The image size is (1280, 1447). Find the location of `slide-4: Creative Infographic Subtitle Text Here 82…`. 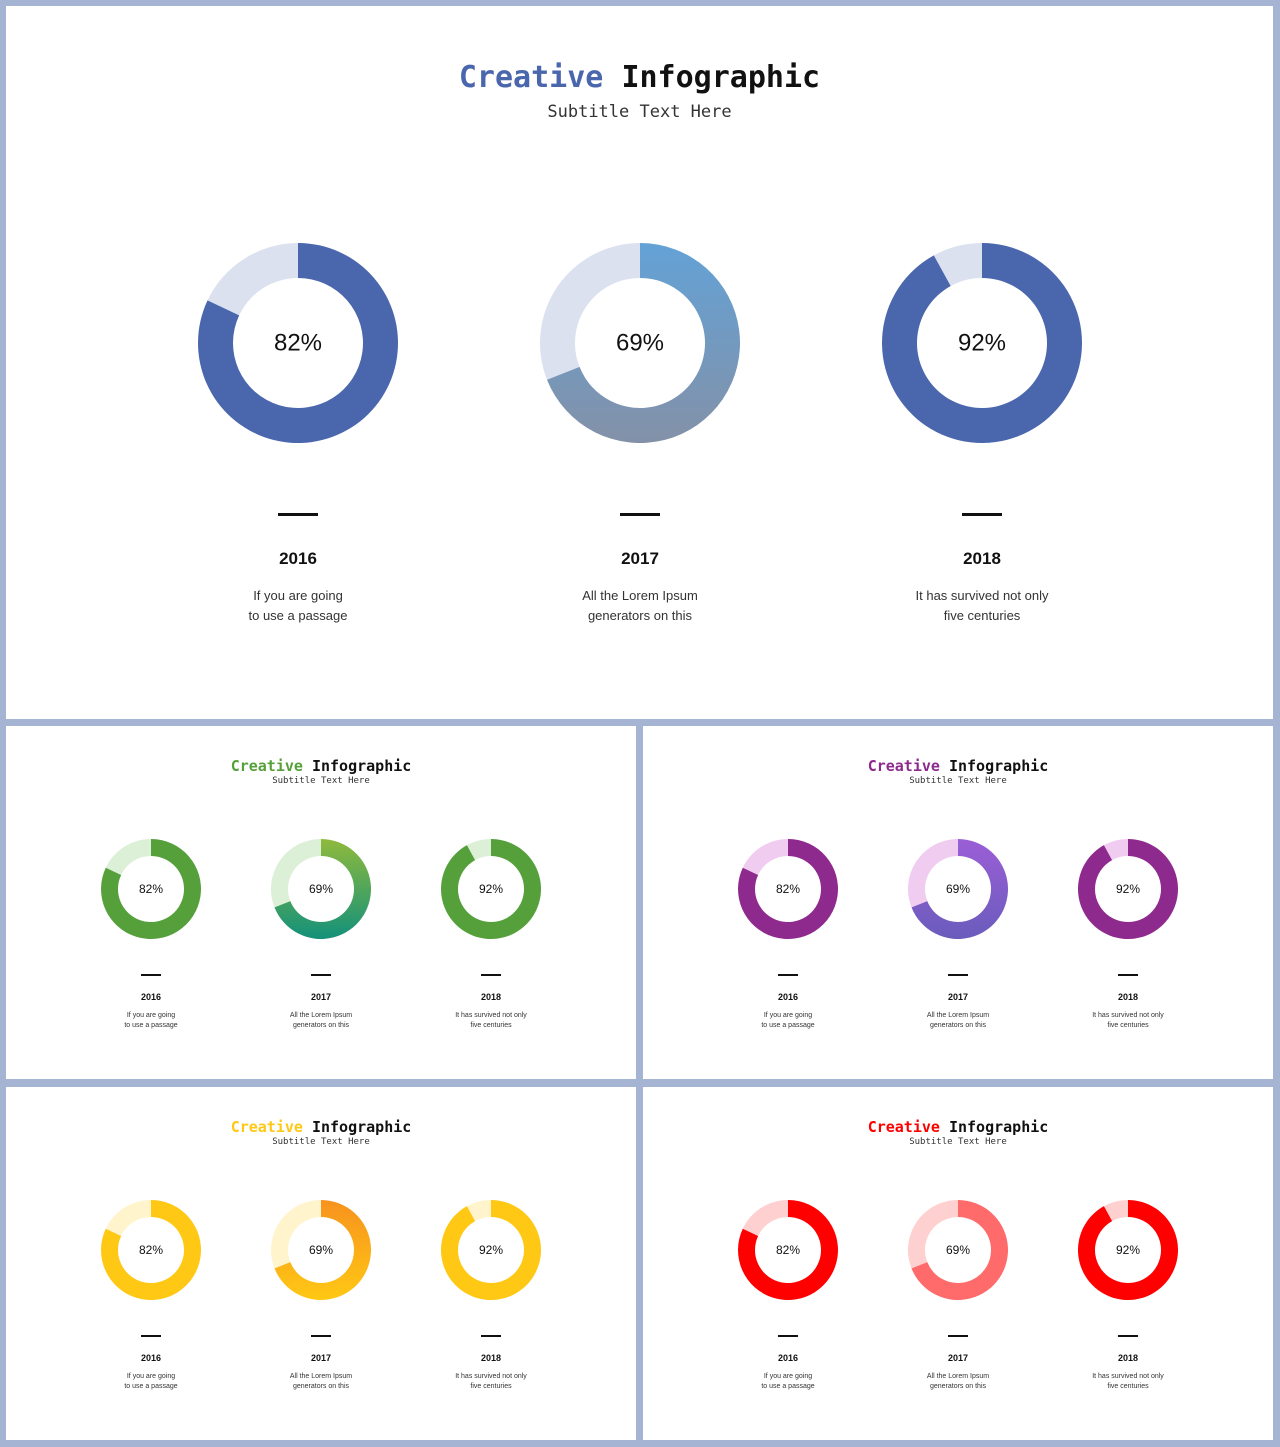

slide-4: Creative Infographic Subtitle Text Here 82… is located at coordinates (321, 1263).